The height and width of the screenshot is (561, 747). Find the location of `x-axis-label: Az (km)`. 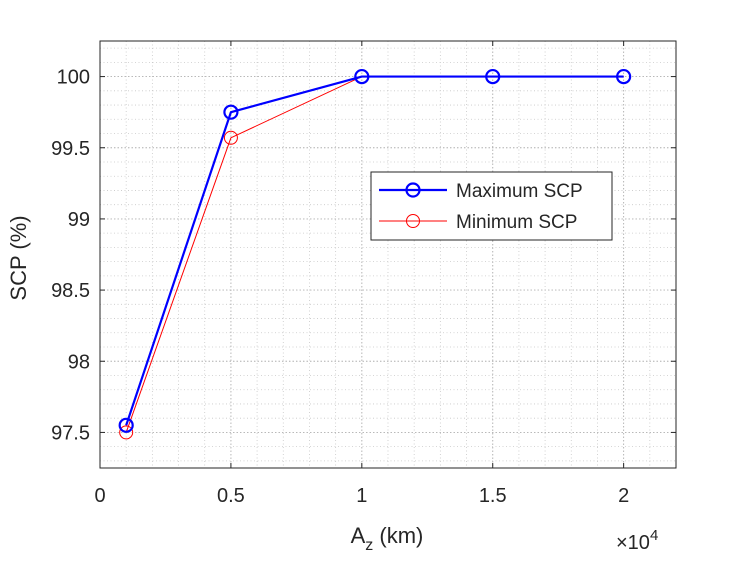

x-axis-label: Az (km) is located at coordinates (387, 538).